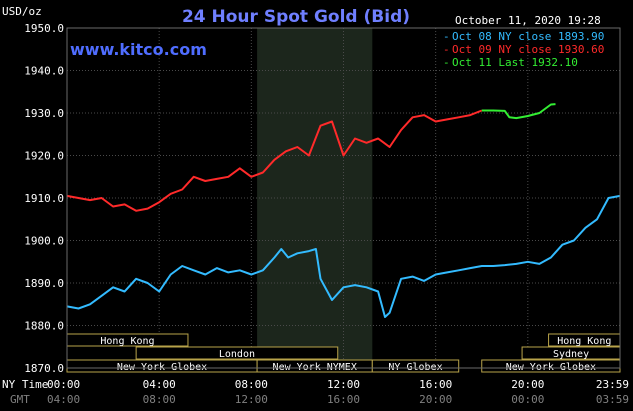 Image resolution: width=633 pixels, height=411 pixels. Describe the element at coordinates (63, 399) in the screenshot. I see `x-tick-label-gmt: 04:00` at that location.